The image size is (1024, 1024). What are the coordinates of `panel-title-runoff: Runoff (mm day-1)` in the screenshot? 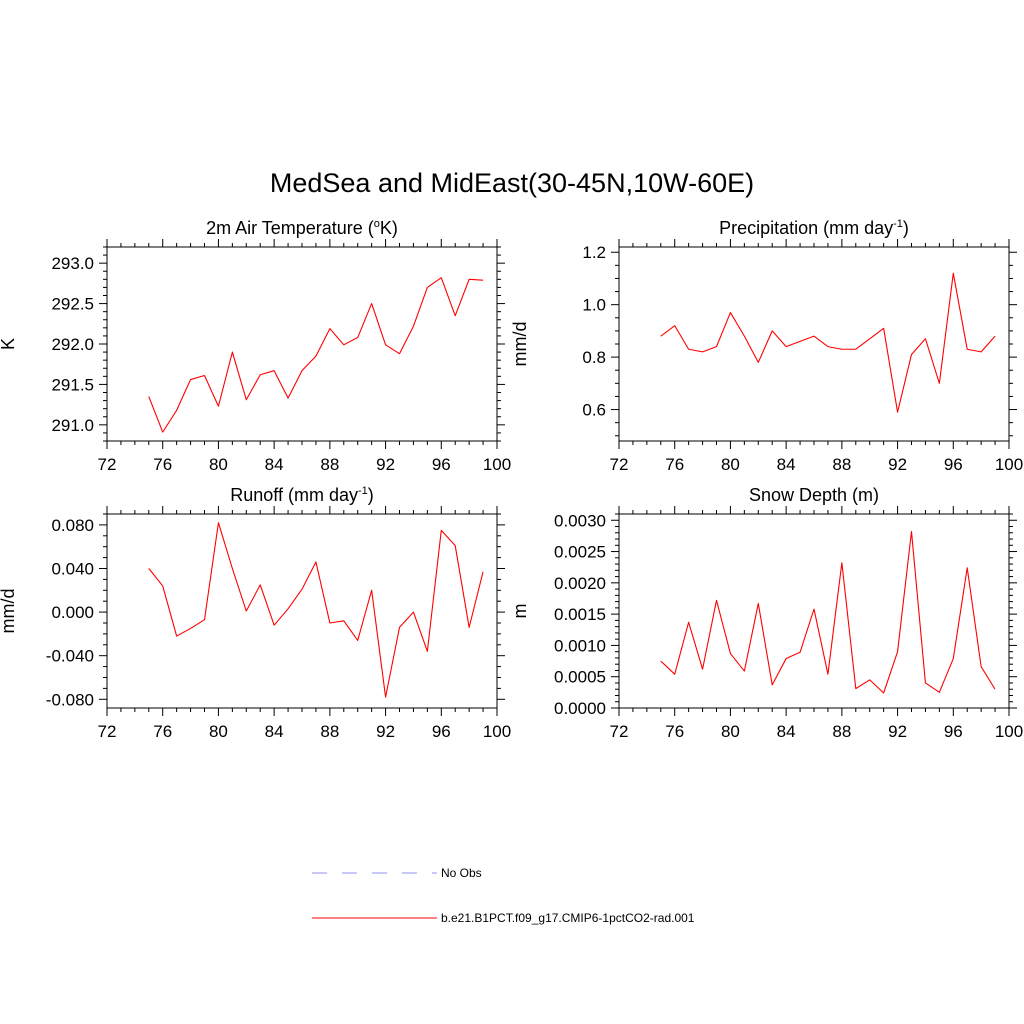 It's located at (302, 495).